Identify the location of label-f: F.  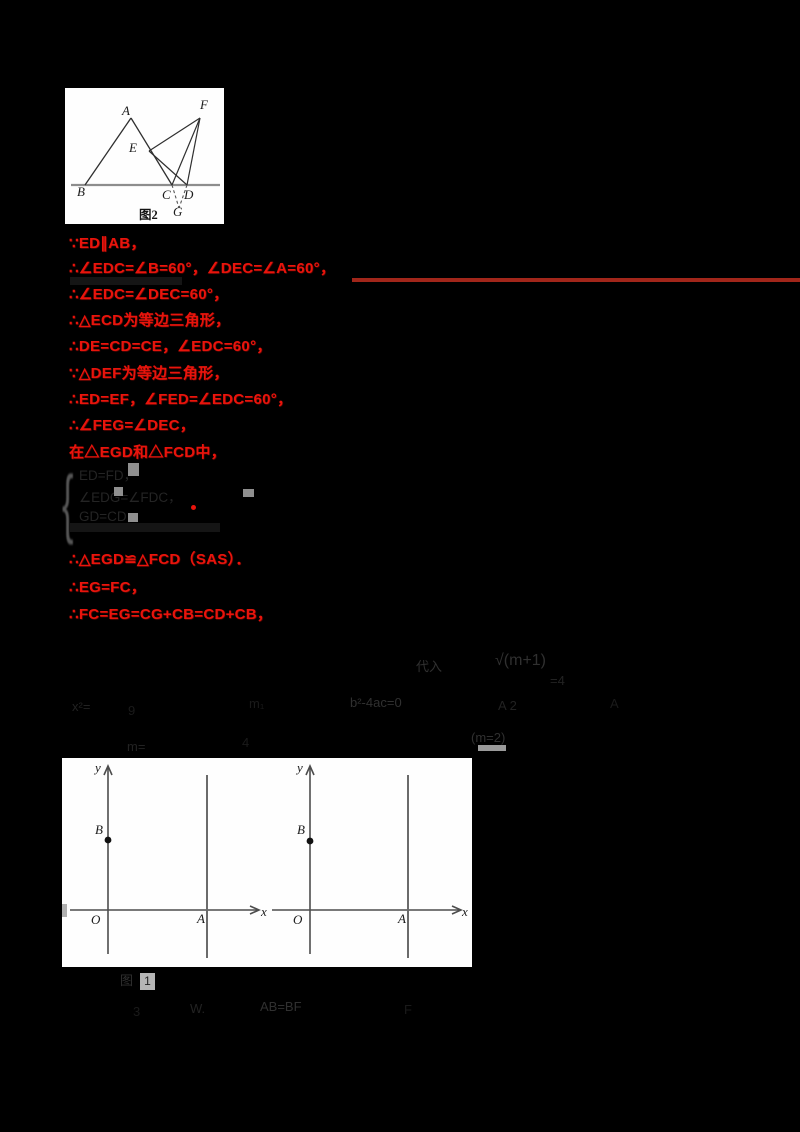
(204, 104).